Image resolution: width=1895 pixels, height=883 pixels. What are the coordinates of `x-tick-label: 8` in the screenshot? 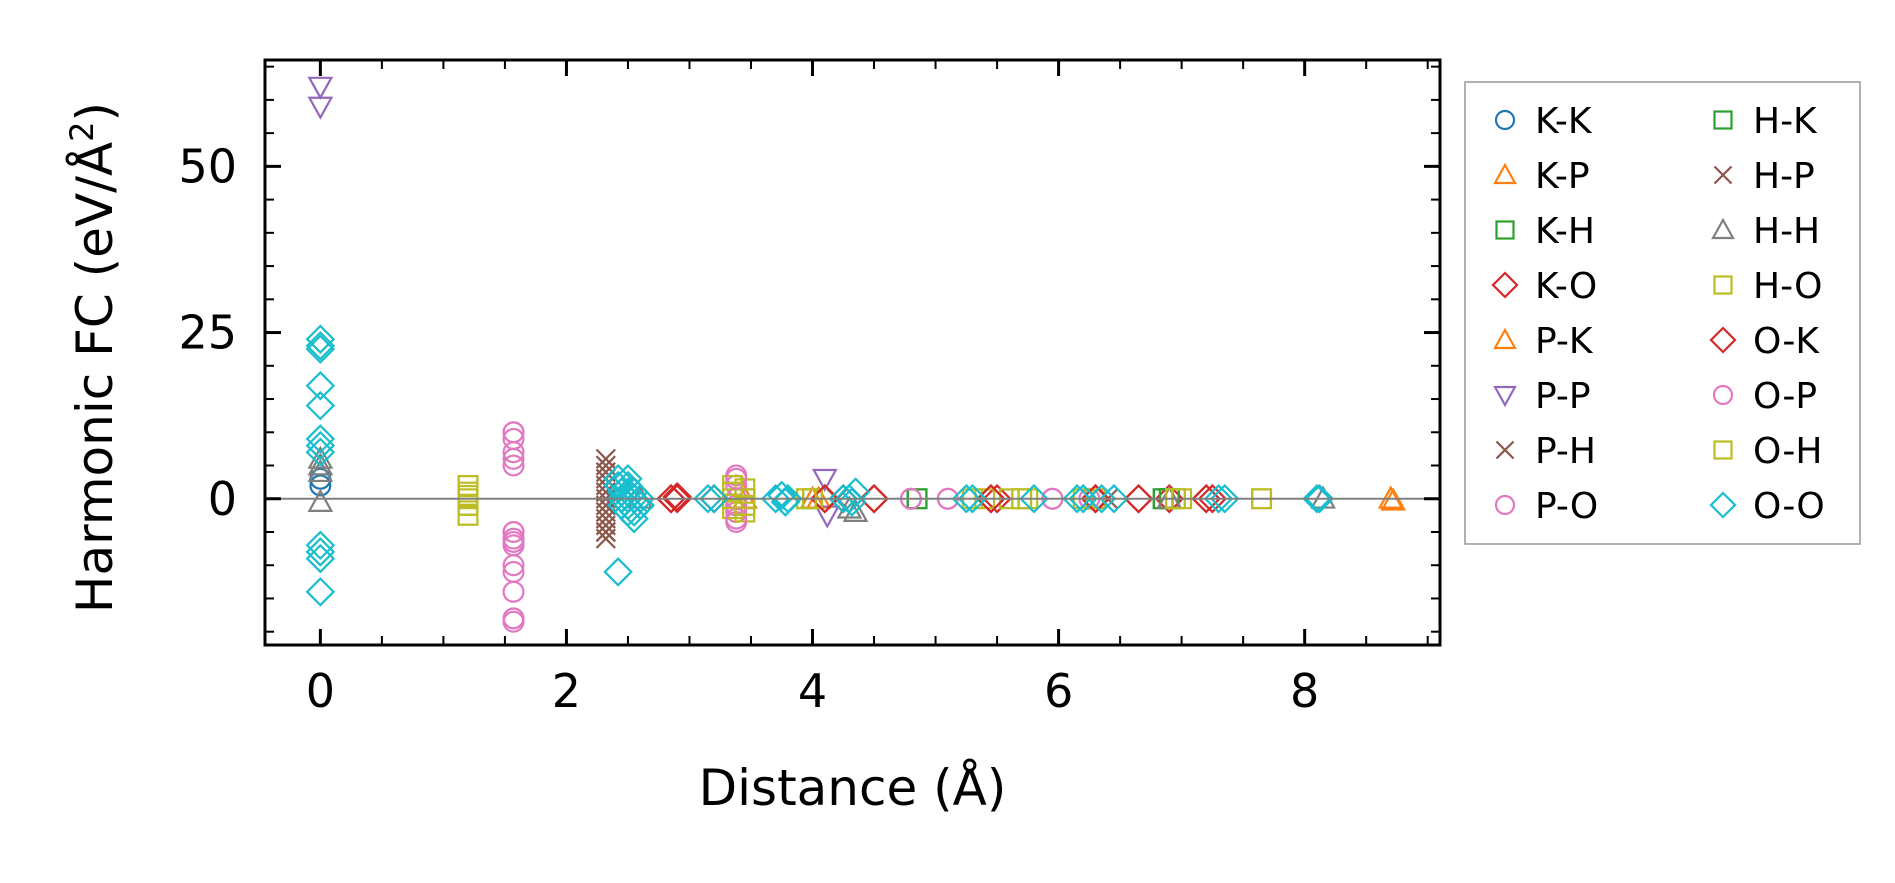 It's located at (1304, 691).